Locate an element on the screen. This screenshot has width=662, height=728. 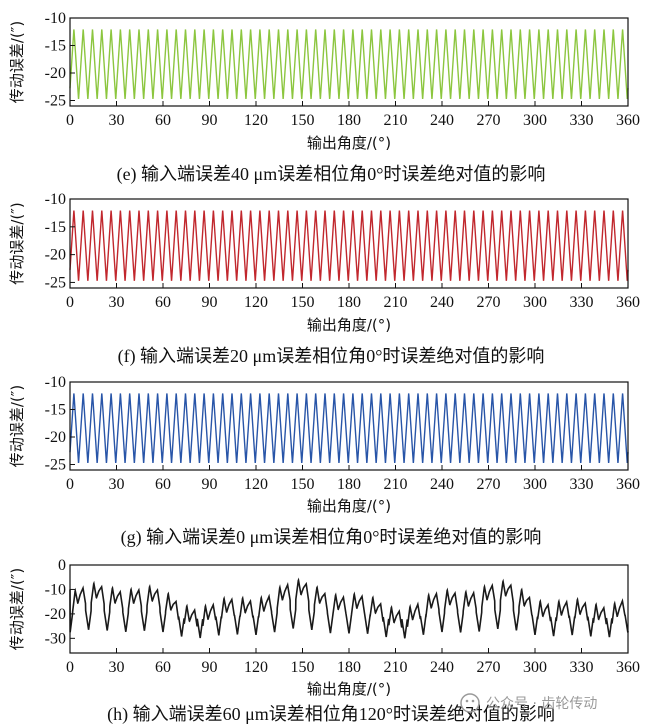
y-tick-label: 0 is located at coordinates (62, 565).